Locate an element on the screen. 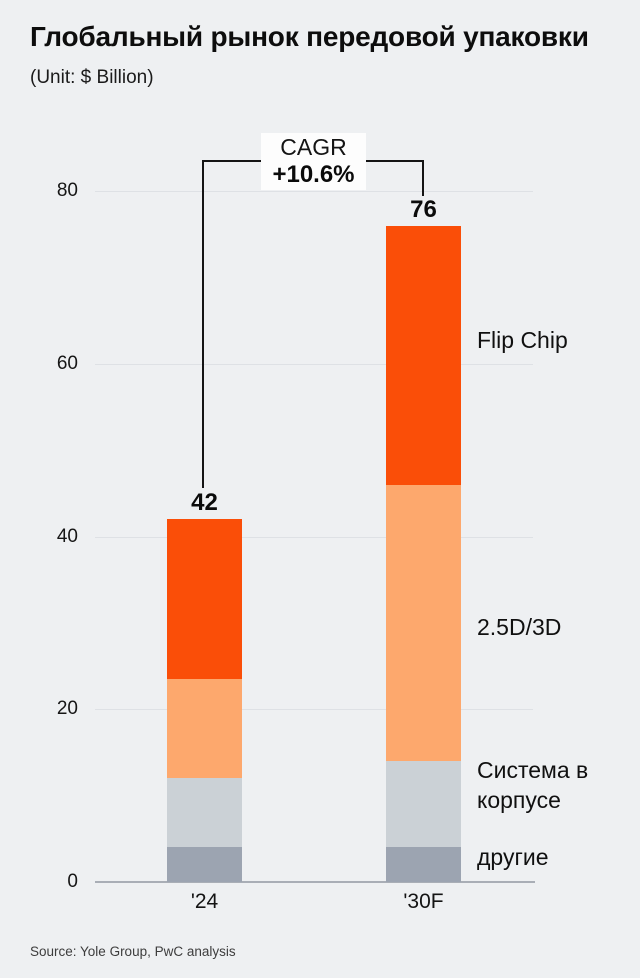 The image size is (640, 978). segment-label-others: другие is located at coordinates (513, 857).